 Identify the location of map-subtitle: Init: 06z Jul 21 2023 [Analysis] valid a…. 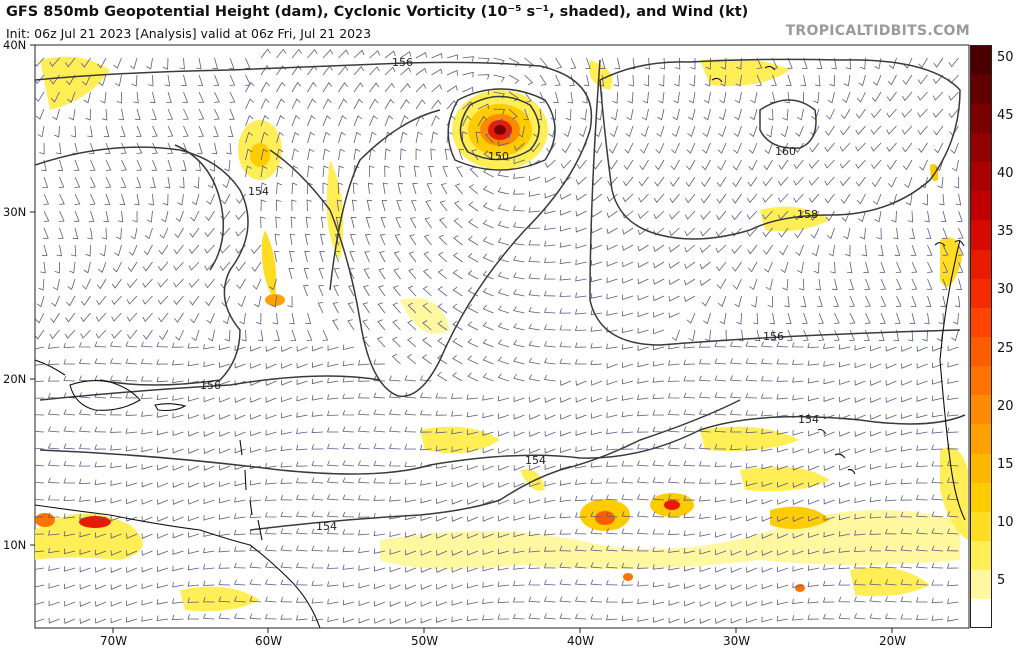
(189, 33).